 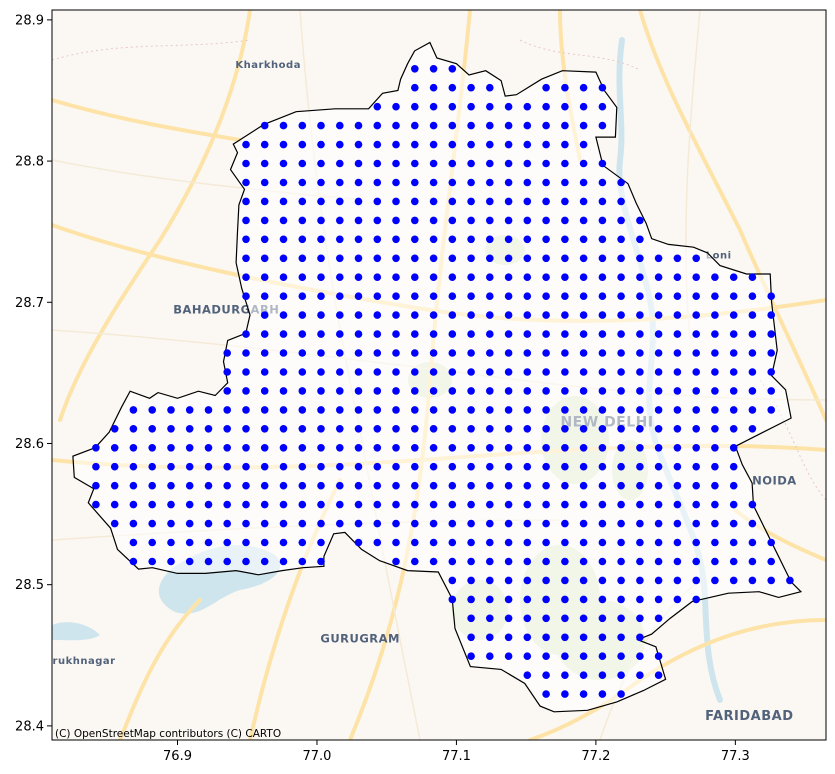 What do you see at coordinates (360, 639) in the screenshot?
I see `place-label: GURUGRAM` at bounding box center [360, 639].